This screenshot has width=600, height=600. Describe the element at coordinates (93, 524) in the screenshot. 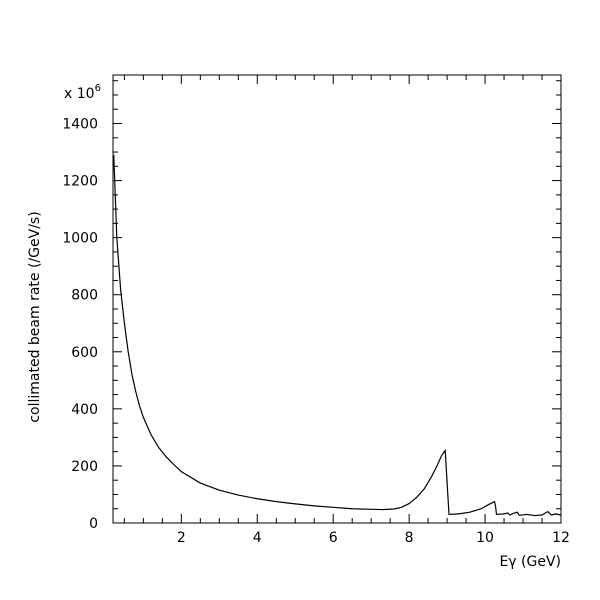

I see `y-tick-label: 0` at that location.